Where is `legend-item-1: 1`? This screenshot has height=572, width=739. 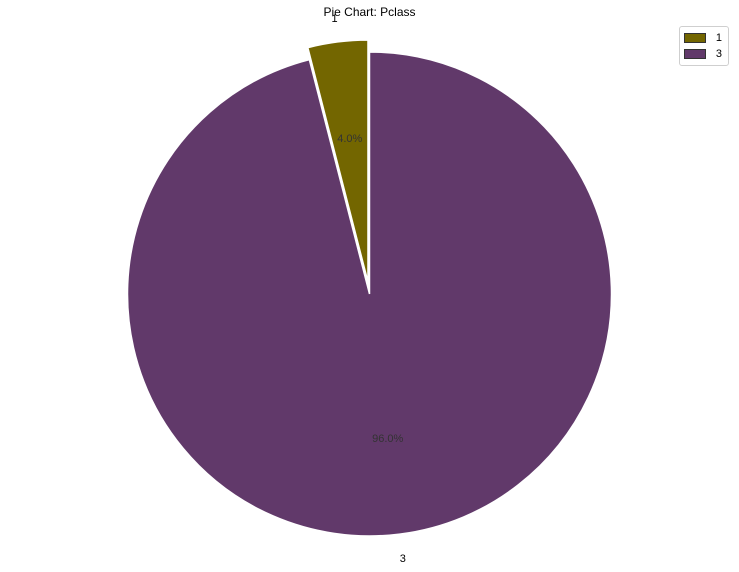
legend-item-1: 1 is located at coordinates (702, 38).